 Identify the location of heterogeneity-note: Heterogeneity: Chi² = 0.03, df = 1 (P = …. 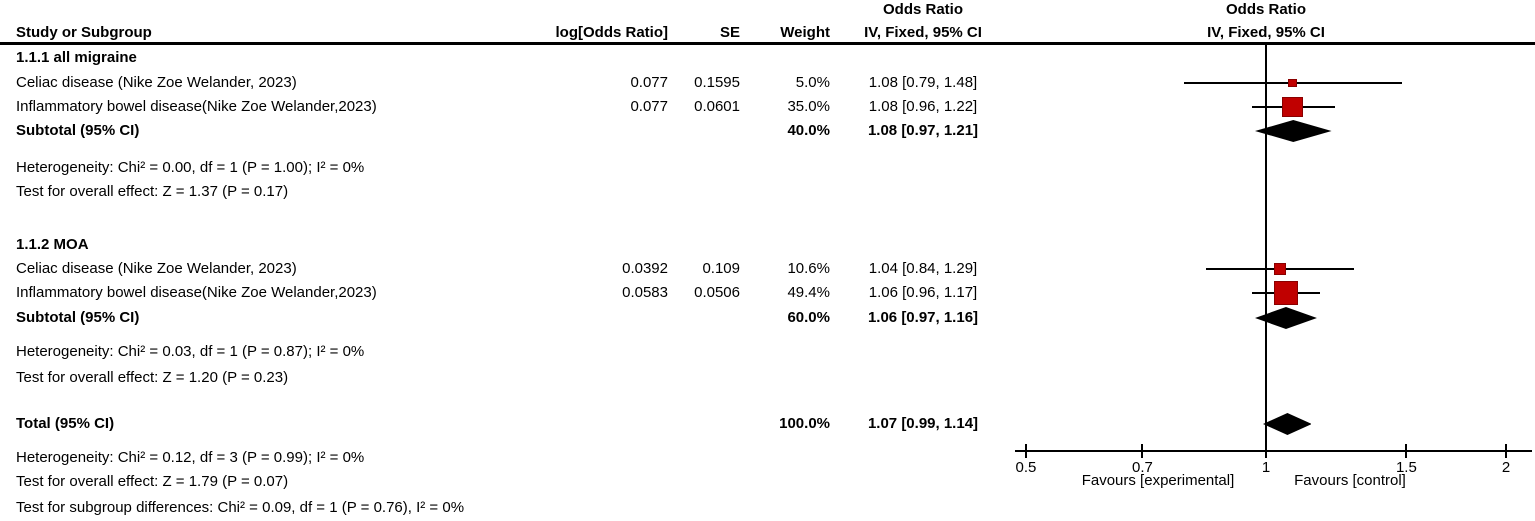
(190, 351).